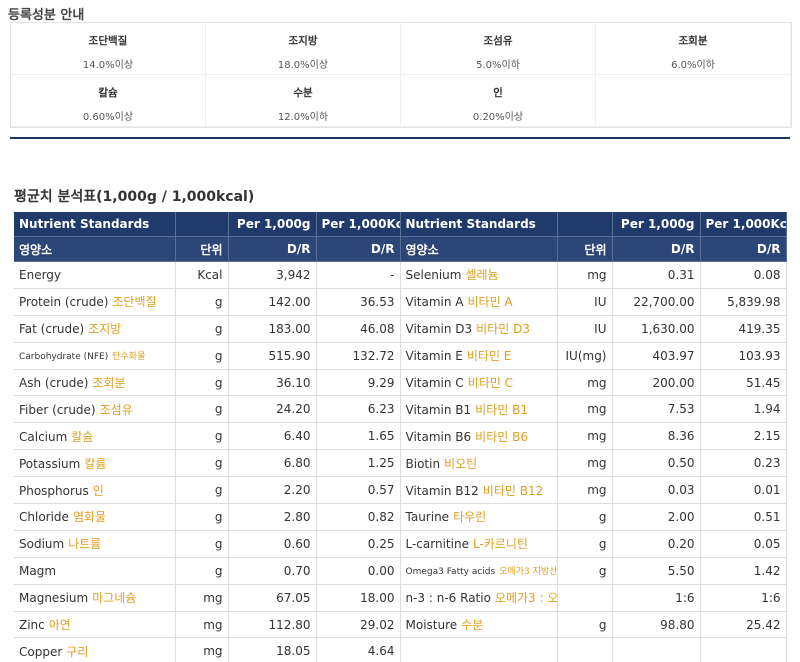 Image resolution: width=800 pixels, height=662 pixels. What do you see at coordinates (656, 383) in the screenshot?
I see `value-cell: 200.00` at bounding box center [656, 383].